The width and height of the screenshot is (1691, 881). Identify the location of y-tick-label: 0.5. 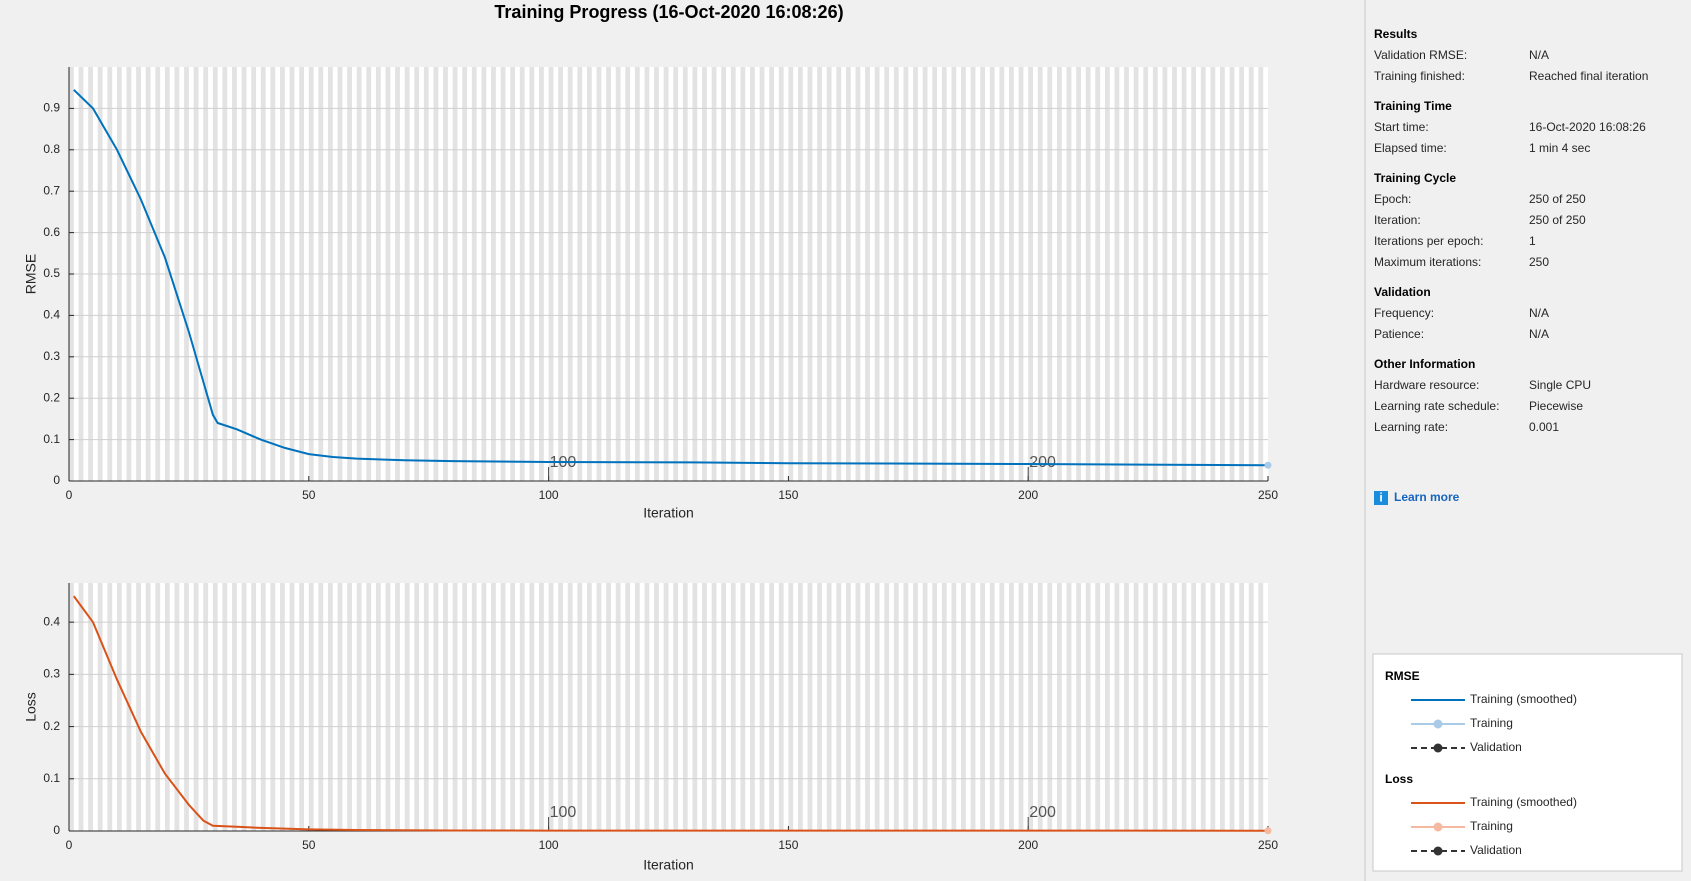
(51, 273).